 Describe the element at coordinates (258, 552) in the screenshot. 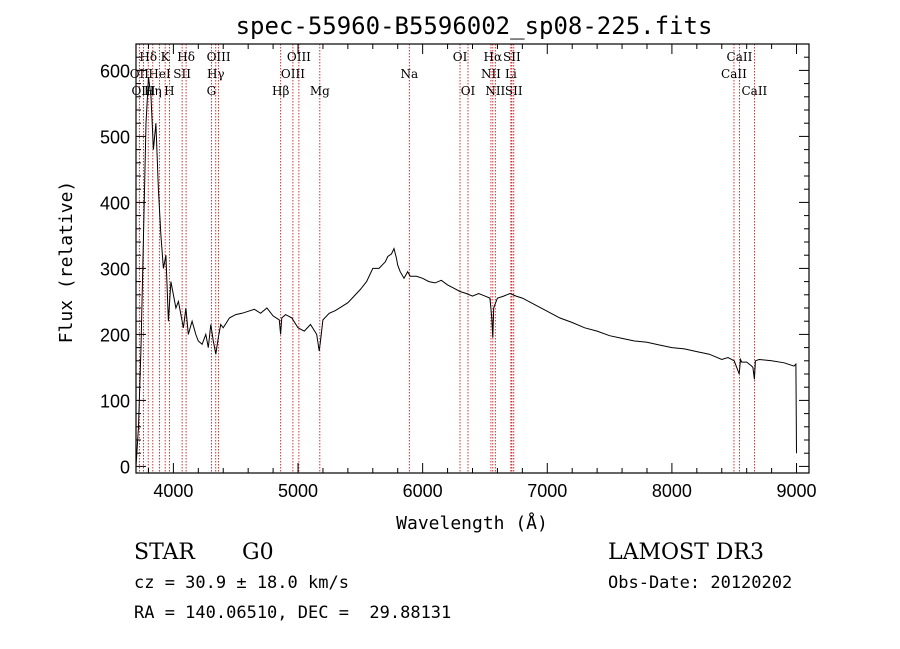

I see `object-subclass: G0` at that location.